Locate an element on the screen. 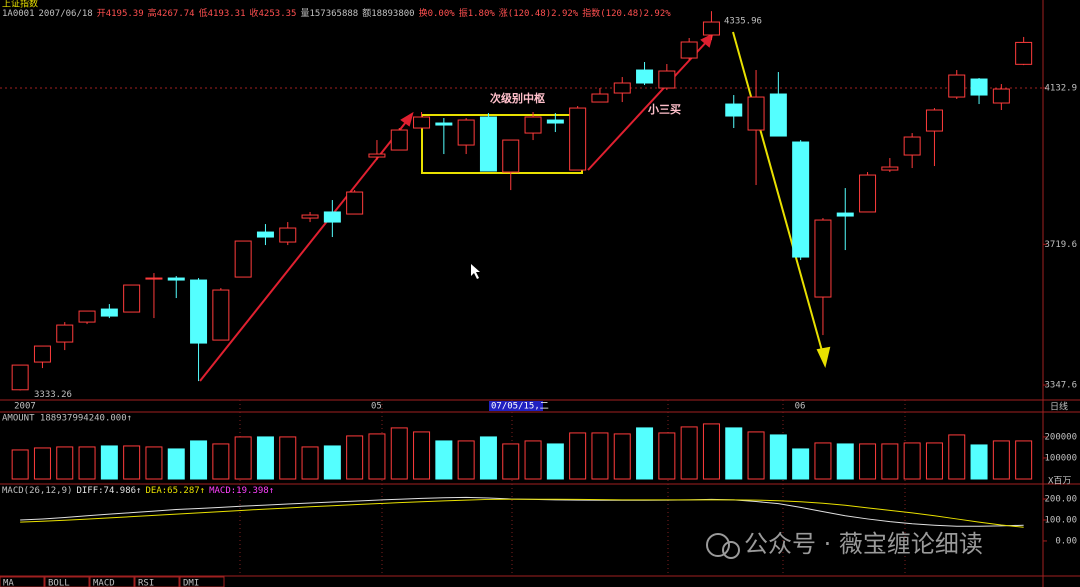 This screenshot has height=587, width=1080. legend-entry: DIFF:74.986↑ is located at coordinates (108, 491).